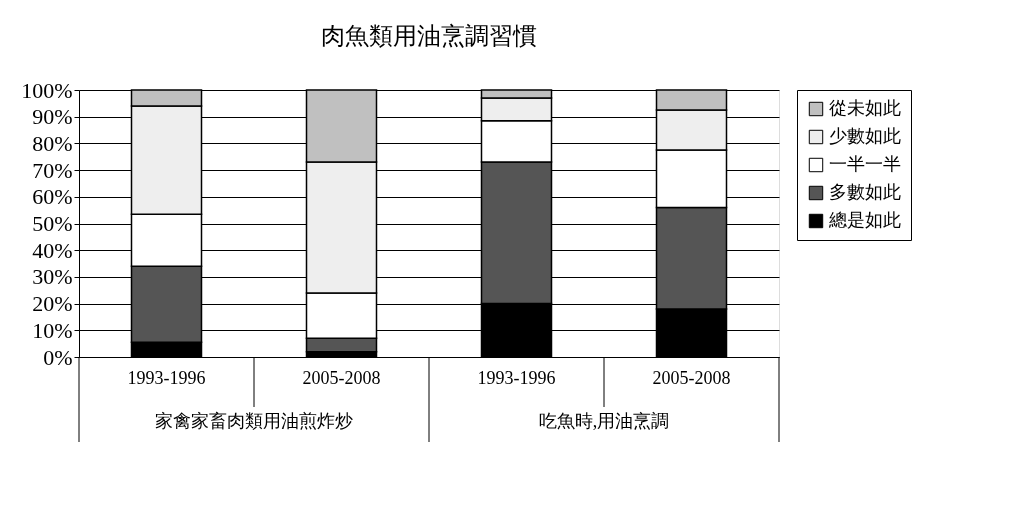  Describe the element at coordinates (52, 250) in the screenshot. I see `y-tick-label: 40%` at that location.